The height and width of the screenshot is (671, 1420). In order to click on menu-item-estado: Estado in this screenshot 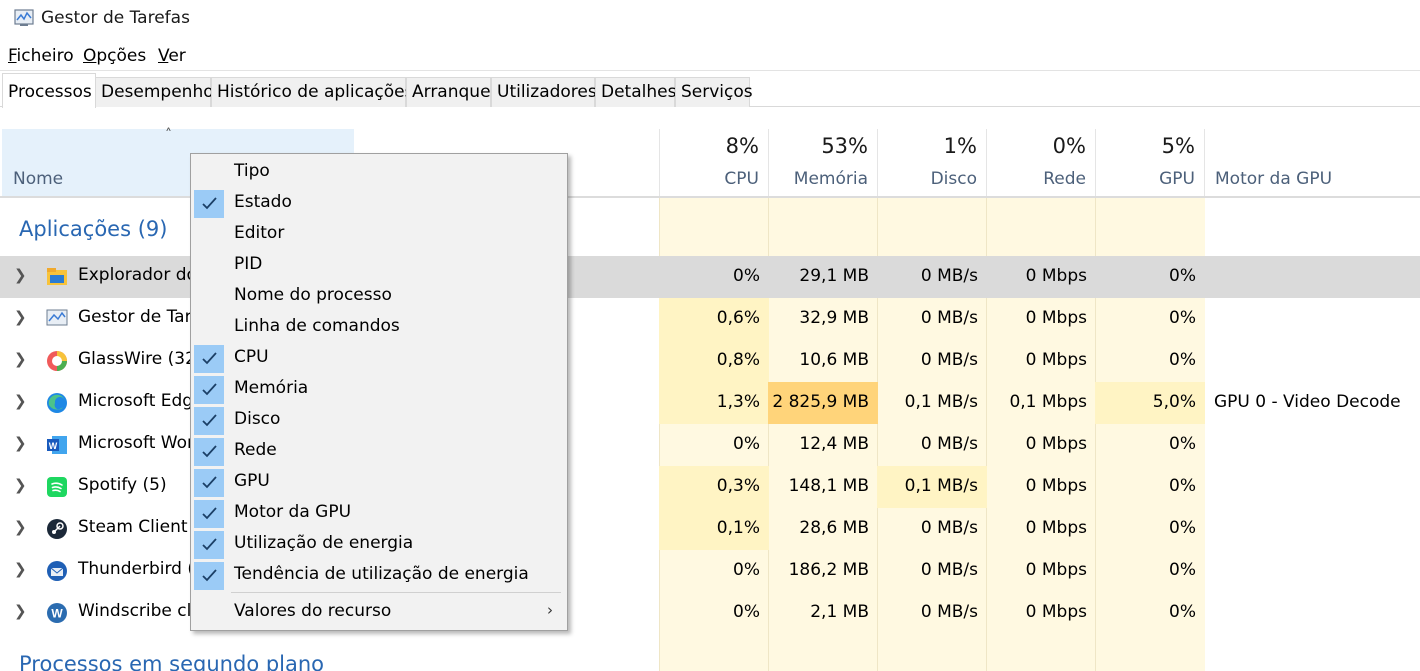, I will do `click(379, 203)`.